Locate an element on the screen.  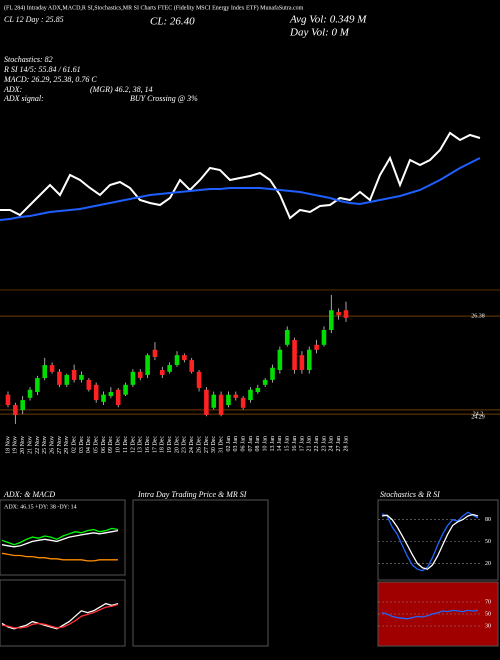
panel-title: Intra Day Trading Price & MR SI is located at coordinates (192, 494).